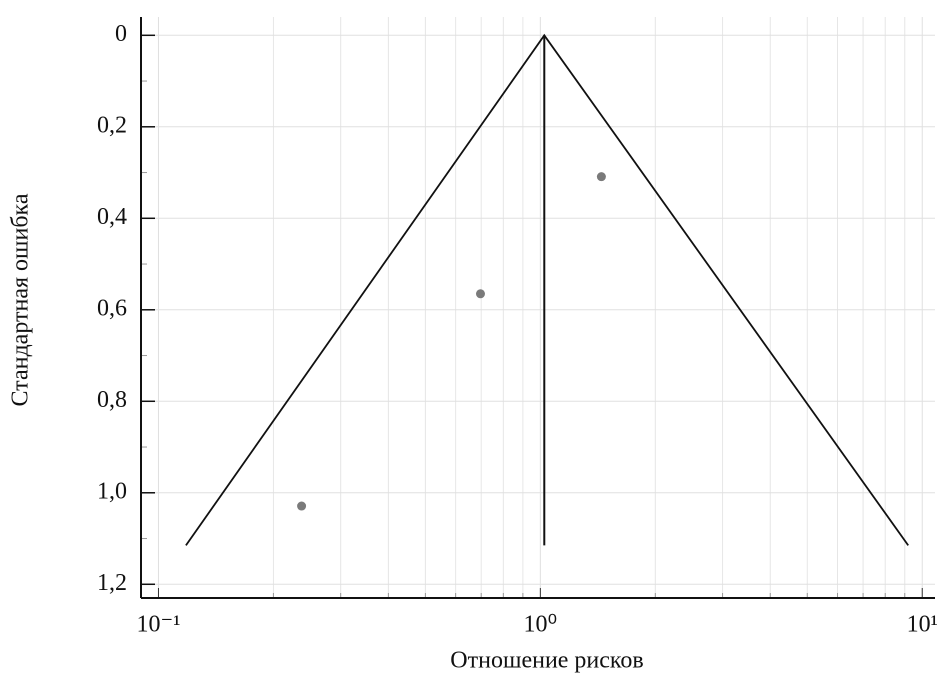  Describe the element at coordinates (21, 299) in the screenshot. I see `y-axis-label: Стандартная ошибка` at that location.